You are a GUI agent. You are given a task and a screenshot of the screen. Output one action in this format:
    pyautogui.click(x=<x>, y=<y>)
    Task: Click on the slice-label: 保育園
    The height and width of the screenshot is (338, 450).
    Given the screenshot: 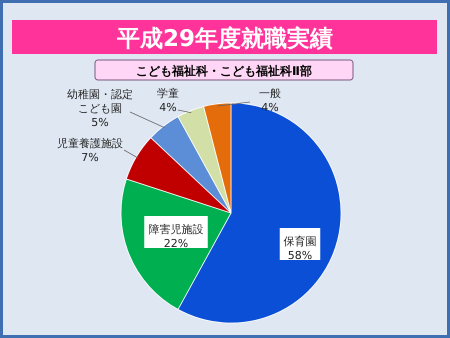 What is the action you would take?
    pyautogui.click(x=300, y=241)
    